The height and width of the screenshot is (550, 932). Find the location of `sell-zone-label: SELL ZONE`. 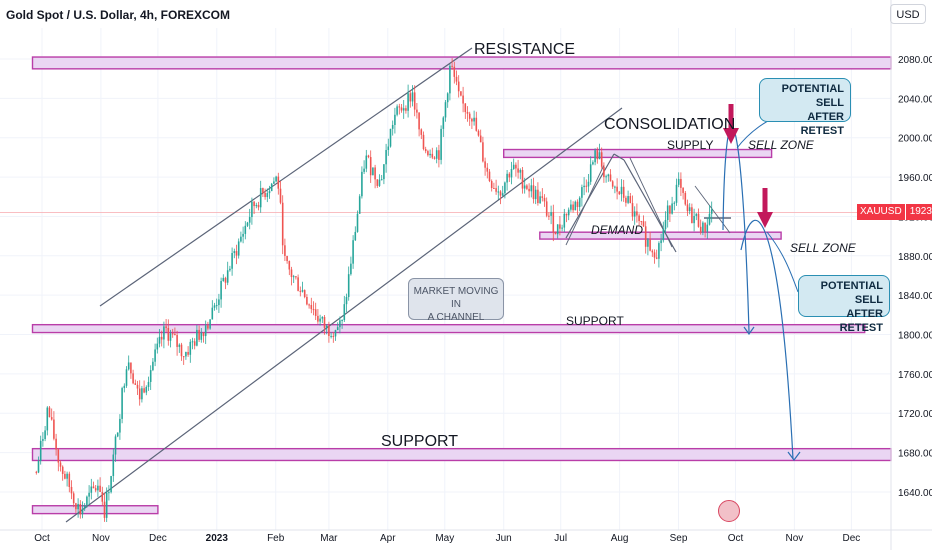

sell-zone-label: SELL ZONE is located at coordinates (823, 248).